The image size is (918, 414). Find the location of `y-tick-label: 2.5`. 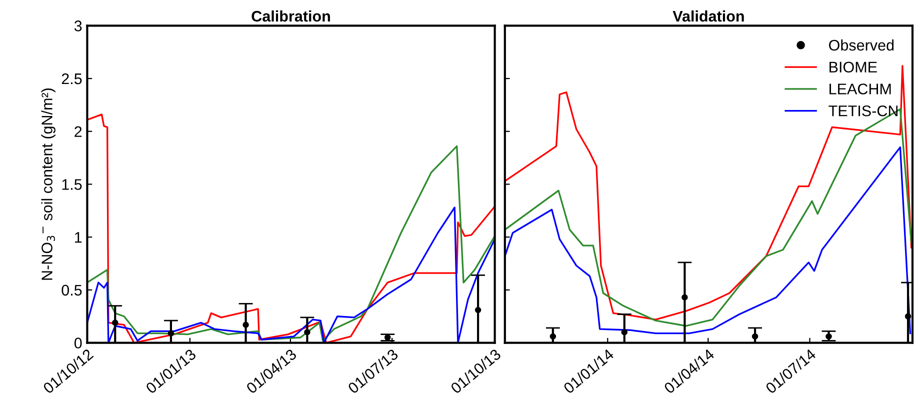

y-tick-label: 2.5 is located at coordinates (72, 78).